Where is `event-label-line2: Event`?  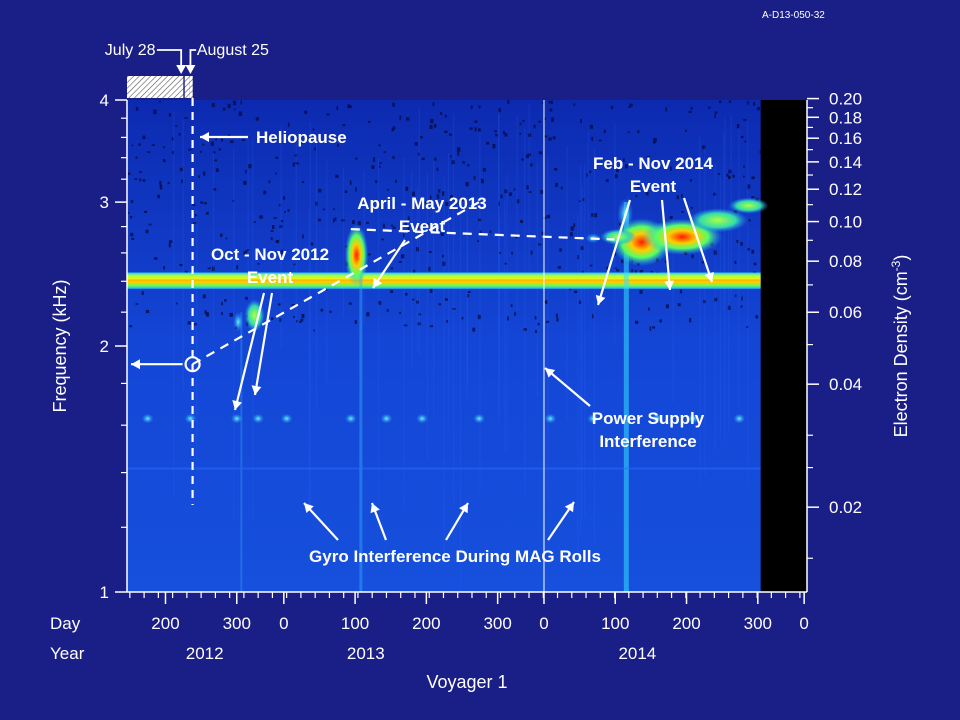 event-label-line2: Event is located at coordinates (422, 226).